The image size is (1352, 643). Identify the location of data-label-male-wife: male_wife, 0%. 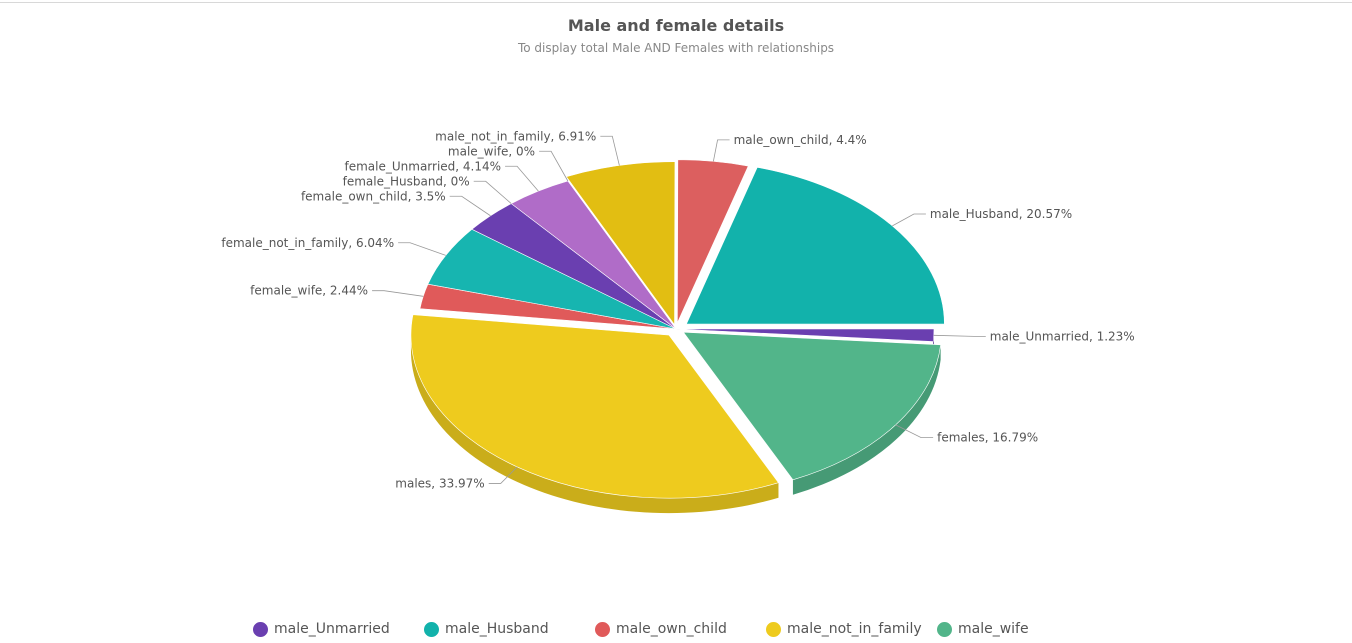
(491, 151).